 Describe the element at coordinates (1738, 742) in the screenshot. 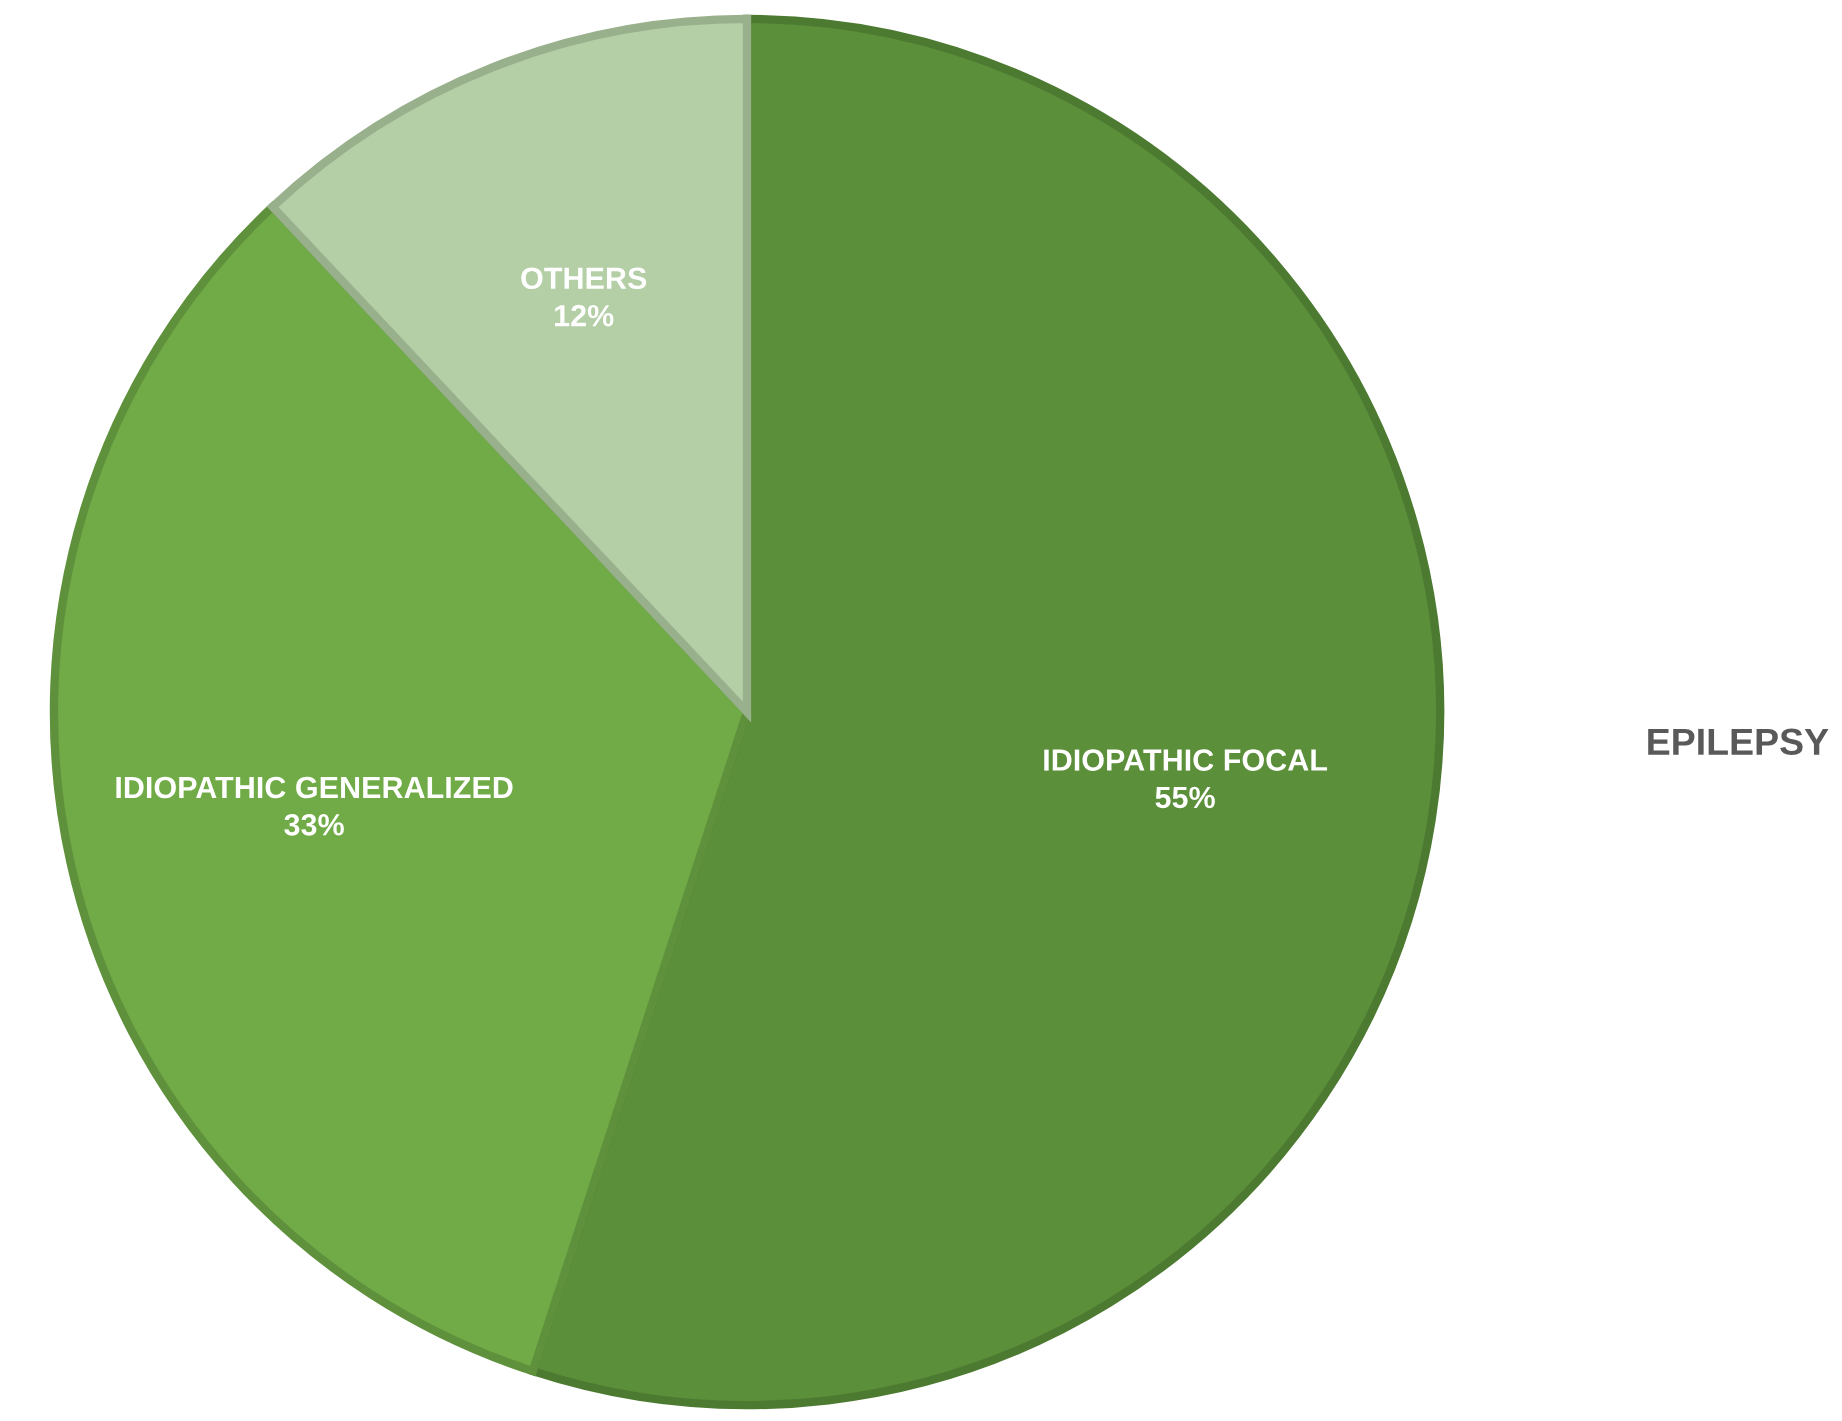

I see `text: EPILEPSY` at that location.